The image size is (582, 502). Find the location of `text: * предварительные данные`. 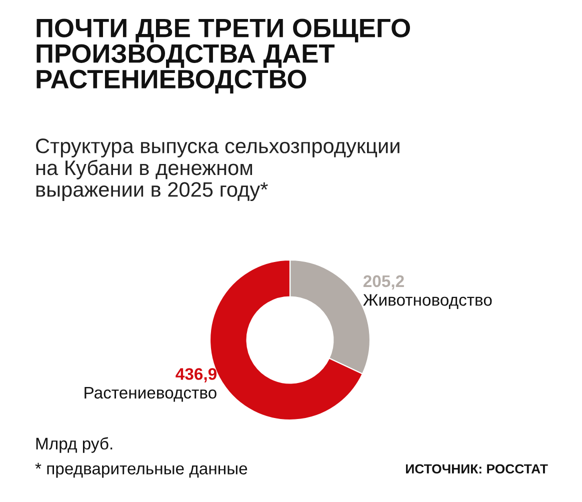

text: * предварительные данные is located at coordinates (141, 470).